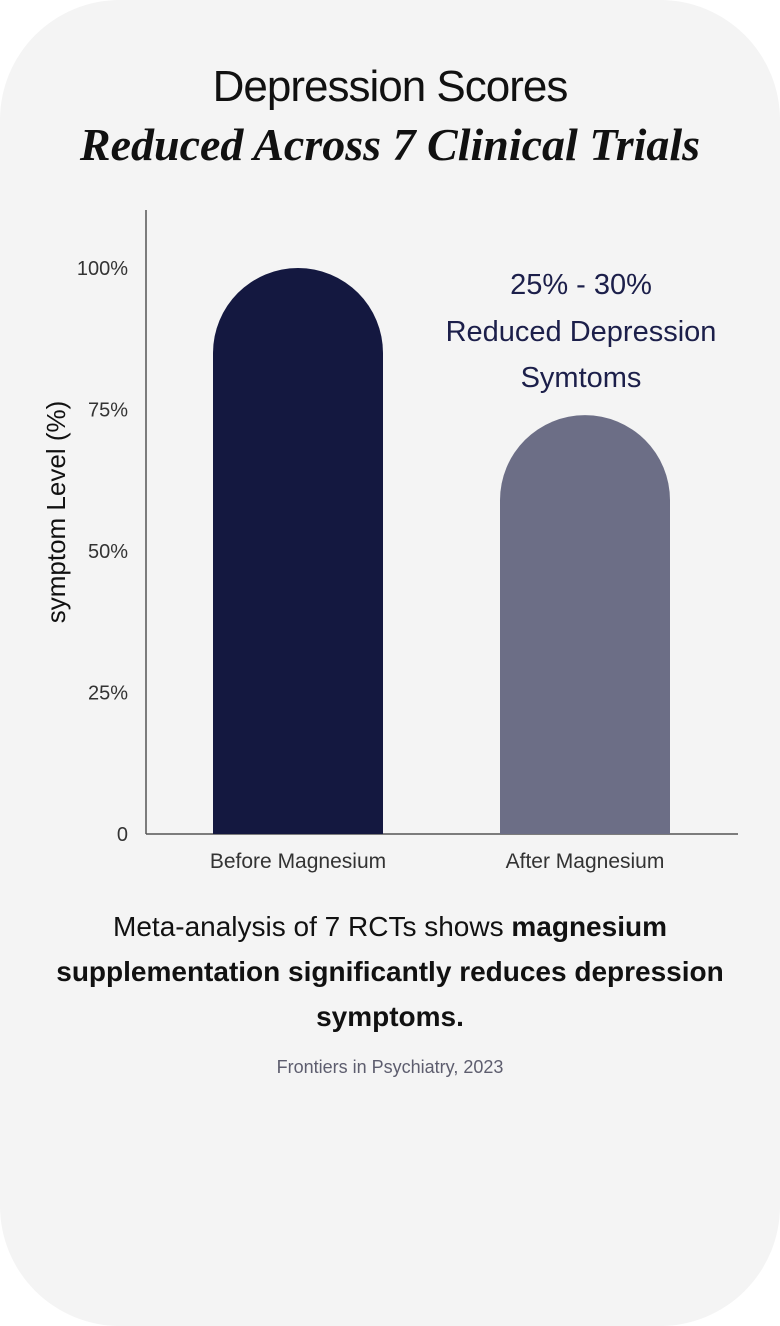 The height and width of the screenshot is (1326, 780). Describe the element at coordinates (390, 144) in the screenshot. I see `title-line-2: Reduced Across 7 Clinical Trials` at that location.